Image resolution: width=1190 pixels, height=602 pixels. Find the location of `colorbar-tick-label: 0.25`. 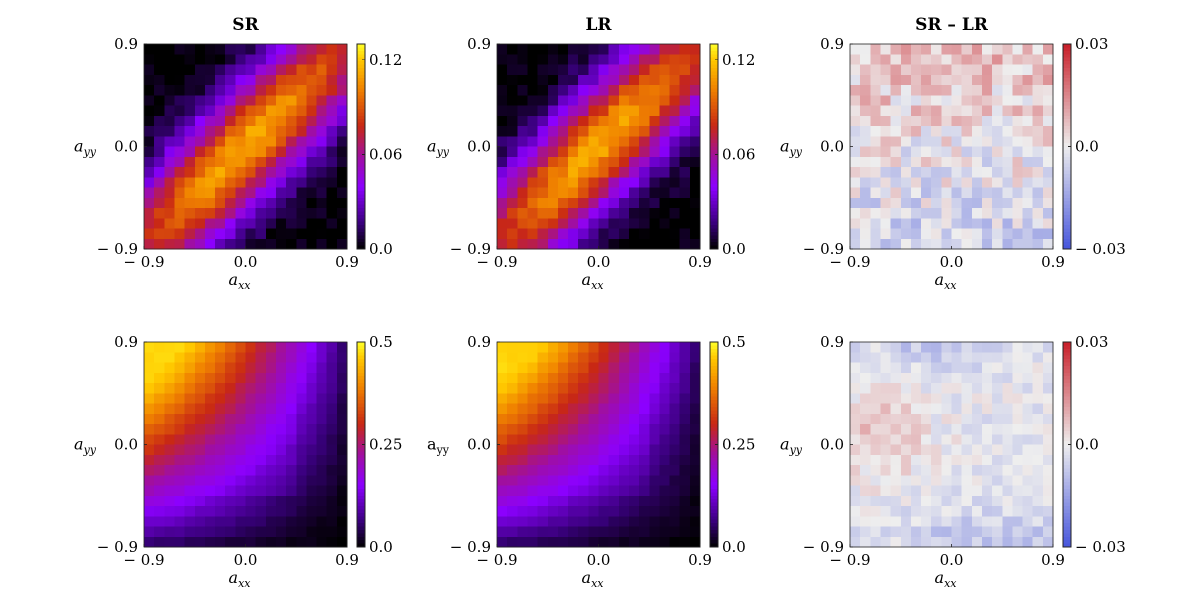

colorbar-tick-label: 0.25 is located at coordinates (738, 445).